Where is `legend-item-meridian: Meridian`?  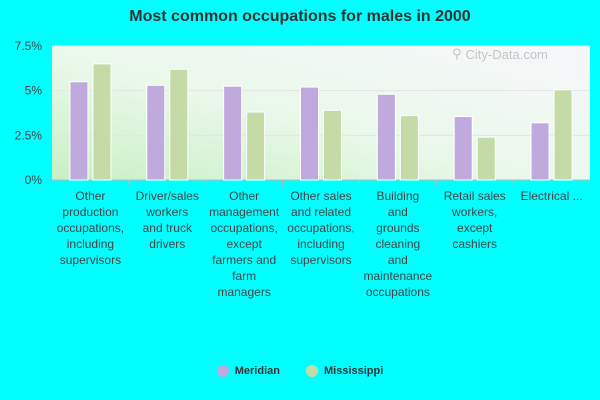 legend-item-meridian: Meridian is located at coordinates (248, 371).